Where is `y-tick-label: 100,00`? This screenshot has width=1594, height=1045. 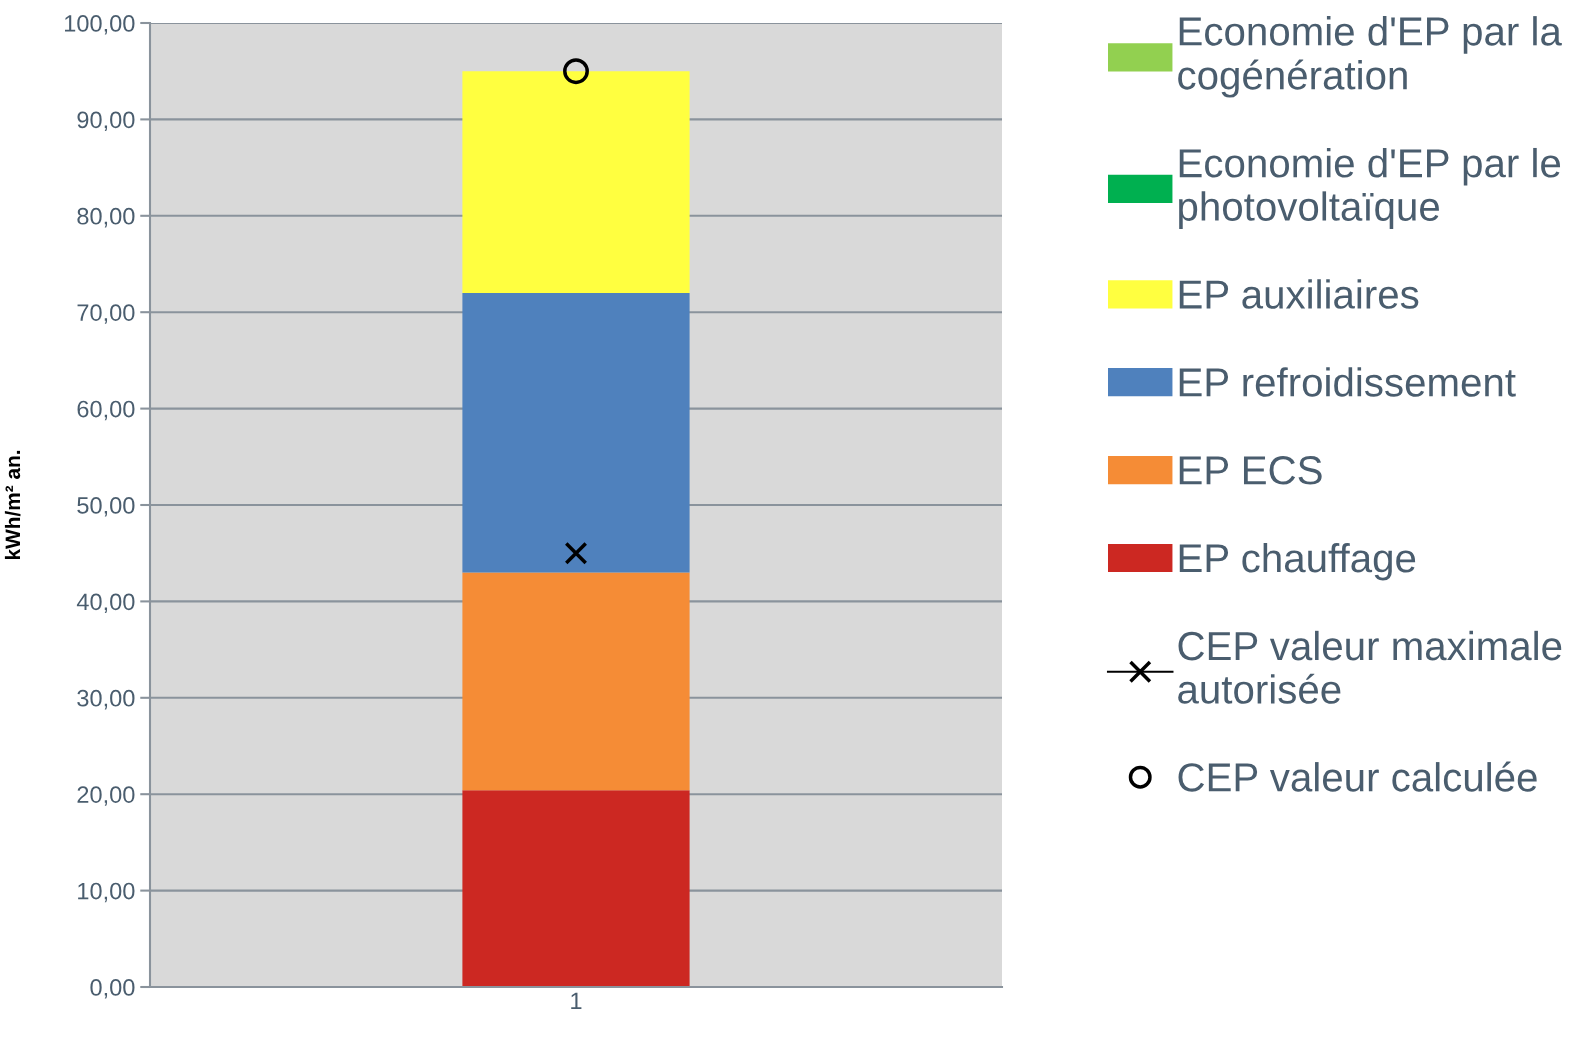
y-tick-label: 100,00 is located at coordinates (100, 25).